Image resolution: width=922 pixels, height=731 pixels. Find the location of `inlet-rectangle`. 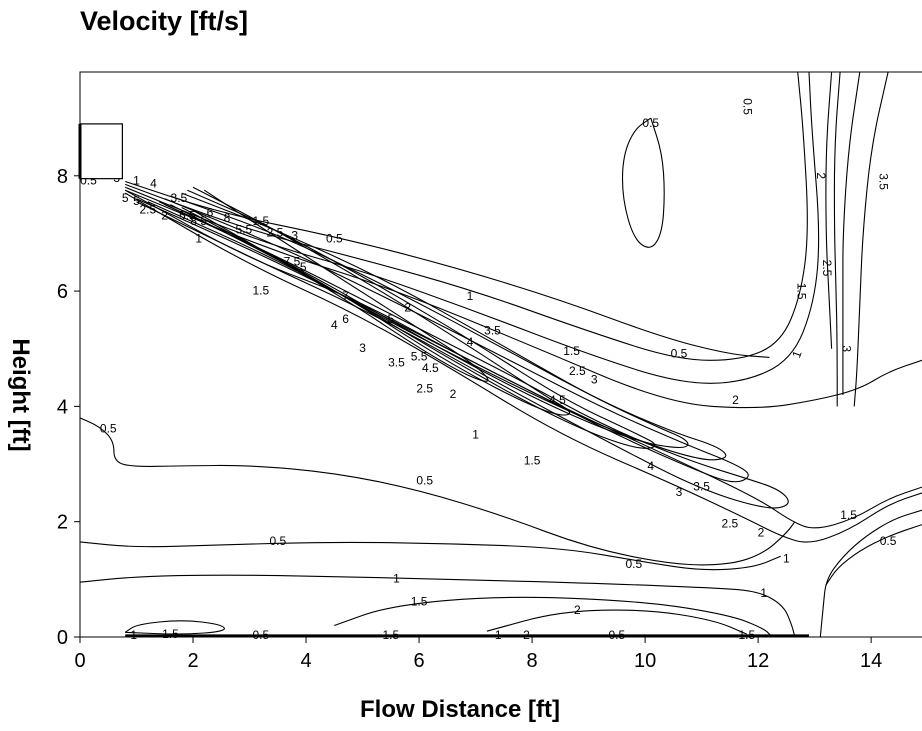

inlet-rectangle is located at coordinates (101, 151).